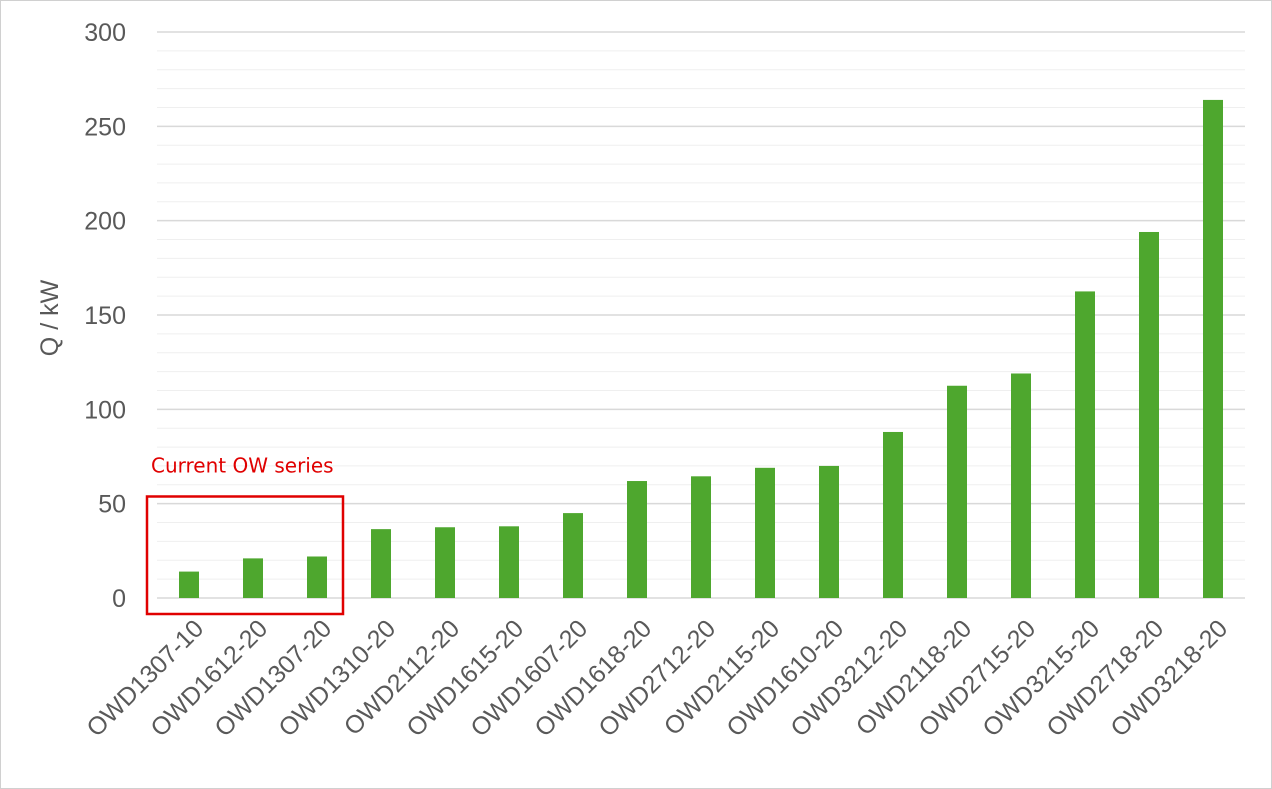 Image resolution: width=1272 pixels, height=789 pixels. I want to click on y-tick-label: 0, so click(119, 599).